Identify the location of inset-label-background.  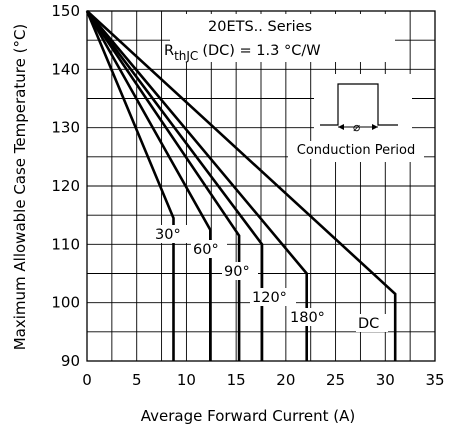
(356, 150).